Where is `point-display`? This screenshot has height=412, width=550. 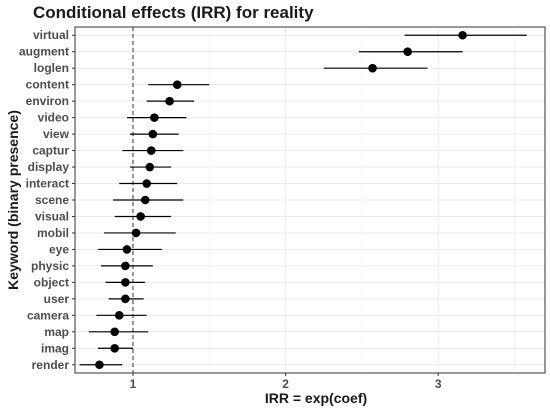 point-display is located at coordinates (150, 167).